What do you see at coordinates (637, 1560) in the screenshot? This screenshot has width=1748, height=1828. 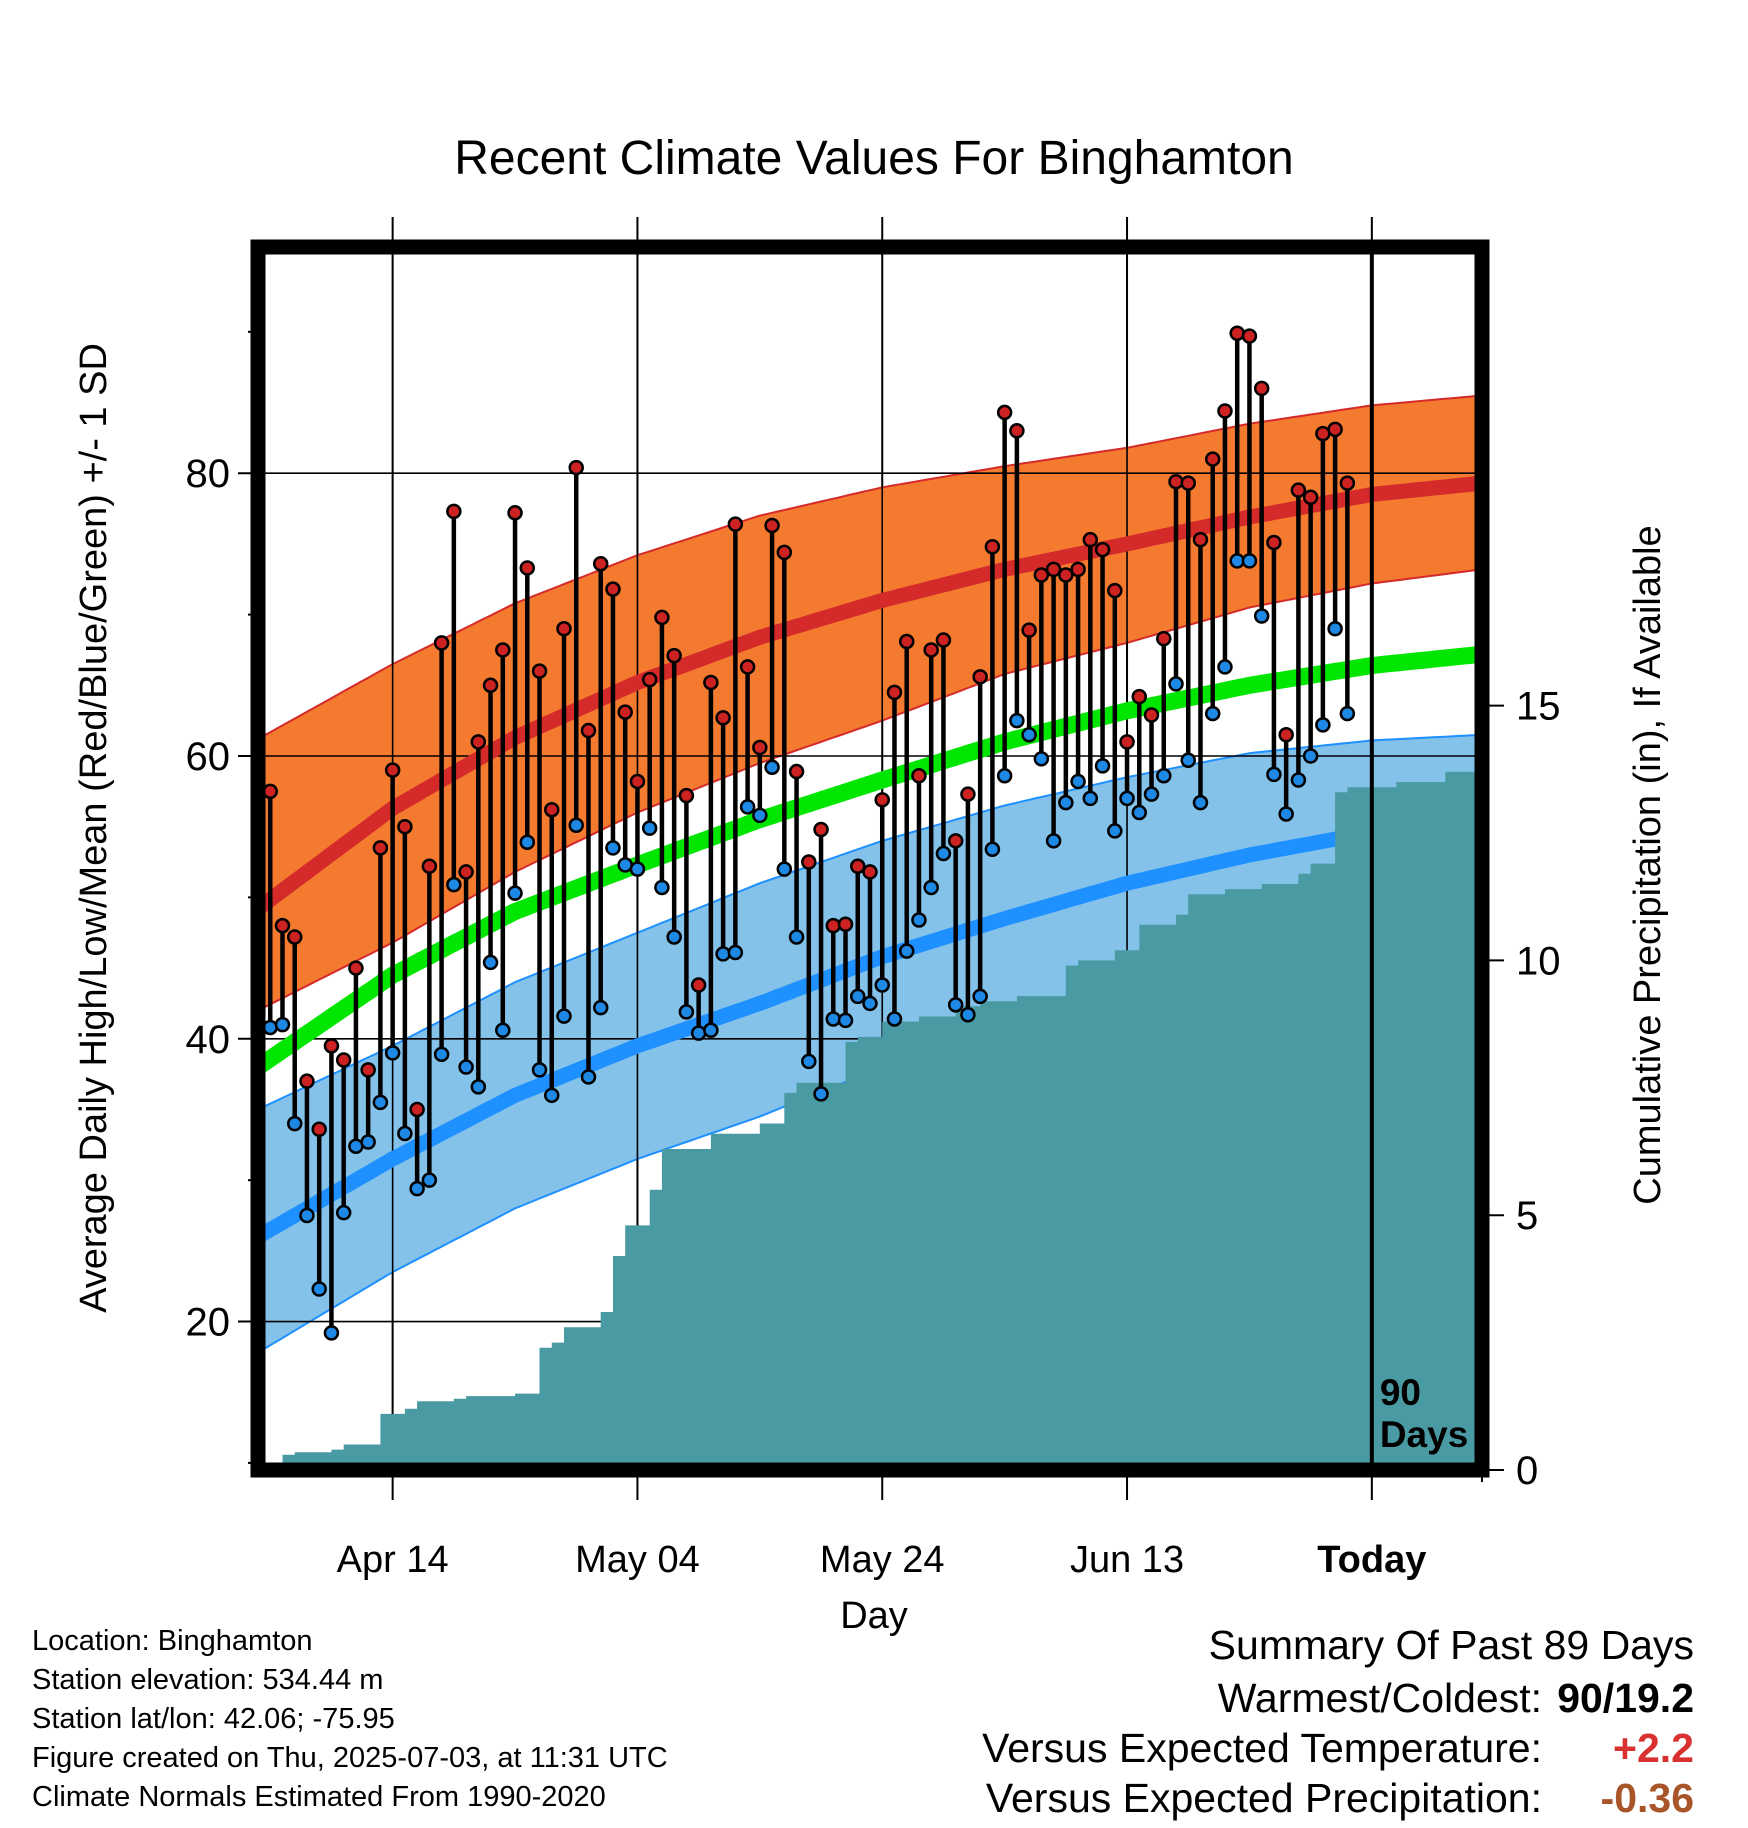 I see `x-tick-label: May 04` at bounding box center [637, 1560].